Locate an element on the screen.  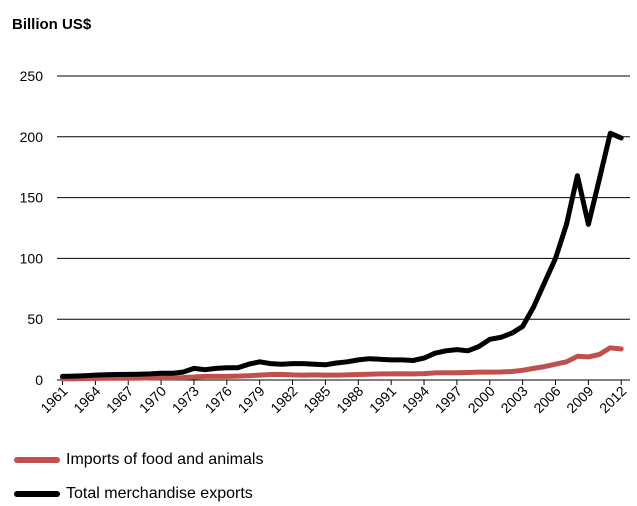
x-tick-label: 1964 is located at coordinates (86, 399).